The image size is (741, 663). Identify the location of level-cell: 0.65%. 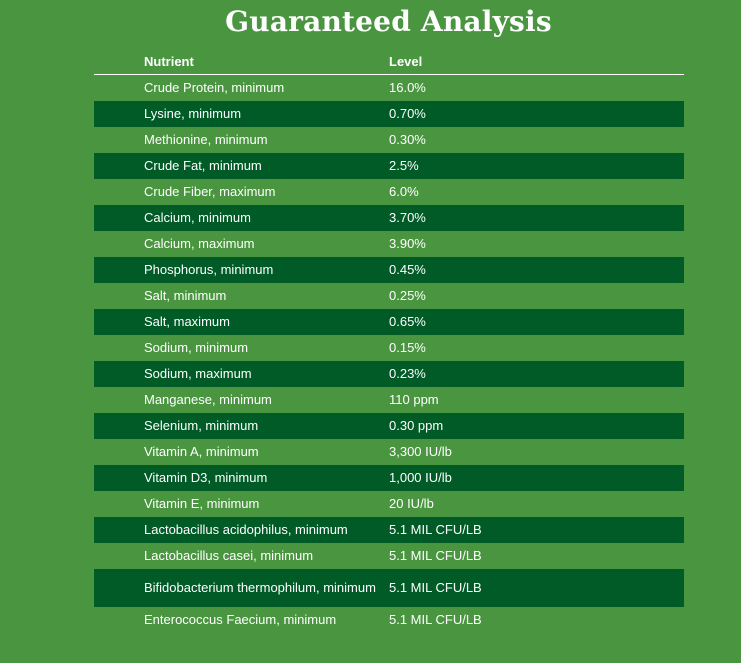
(407, 321).